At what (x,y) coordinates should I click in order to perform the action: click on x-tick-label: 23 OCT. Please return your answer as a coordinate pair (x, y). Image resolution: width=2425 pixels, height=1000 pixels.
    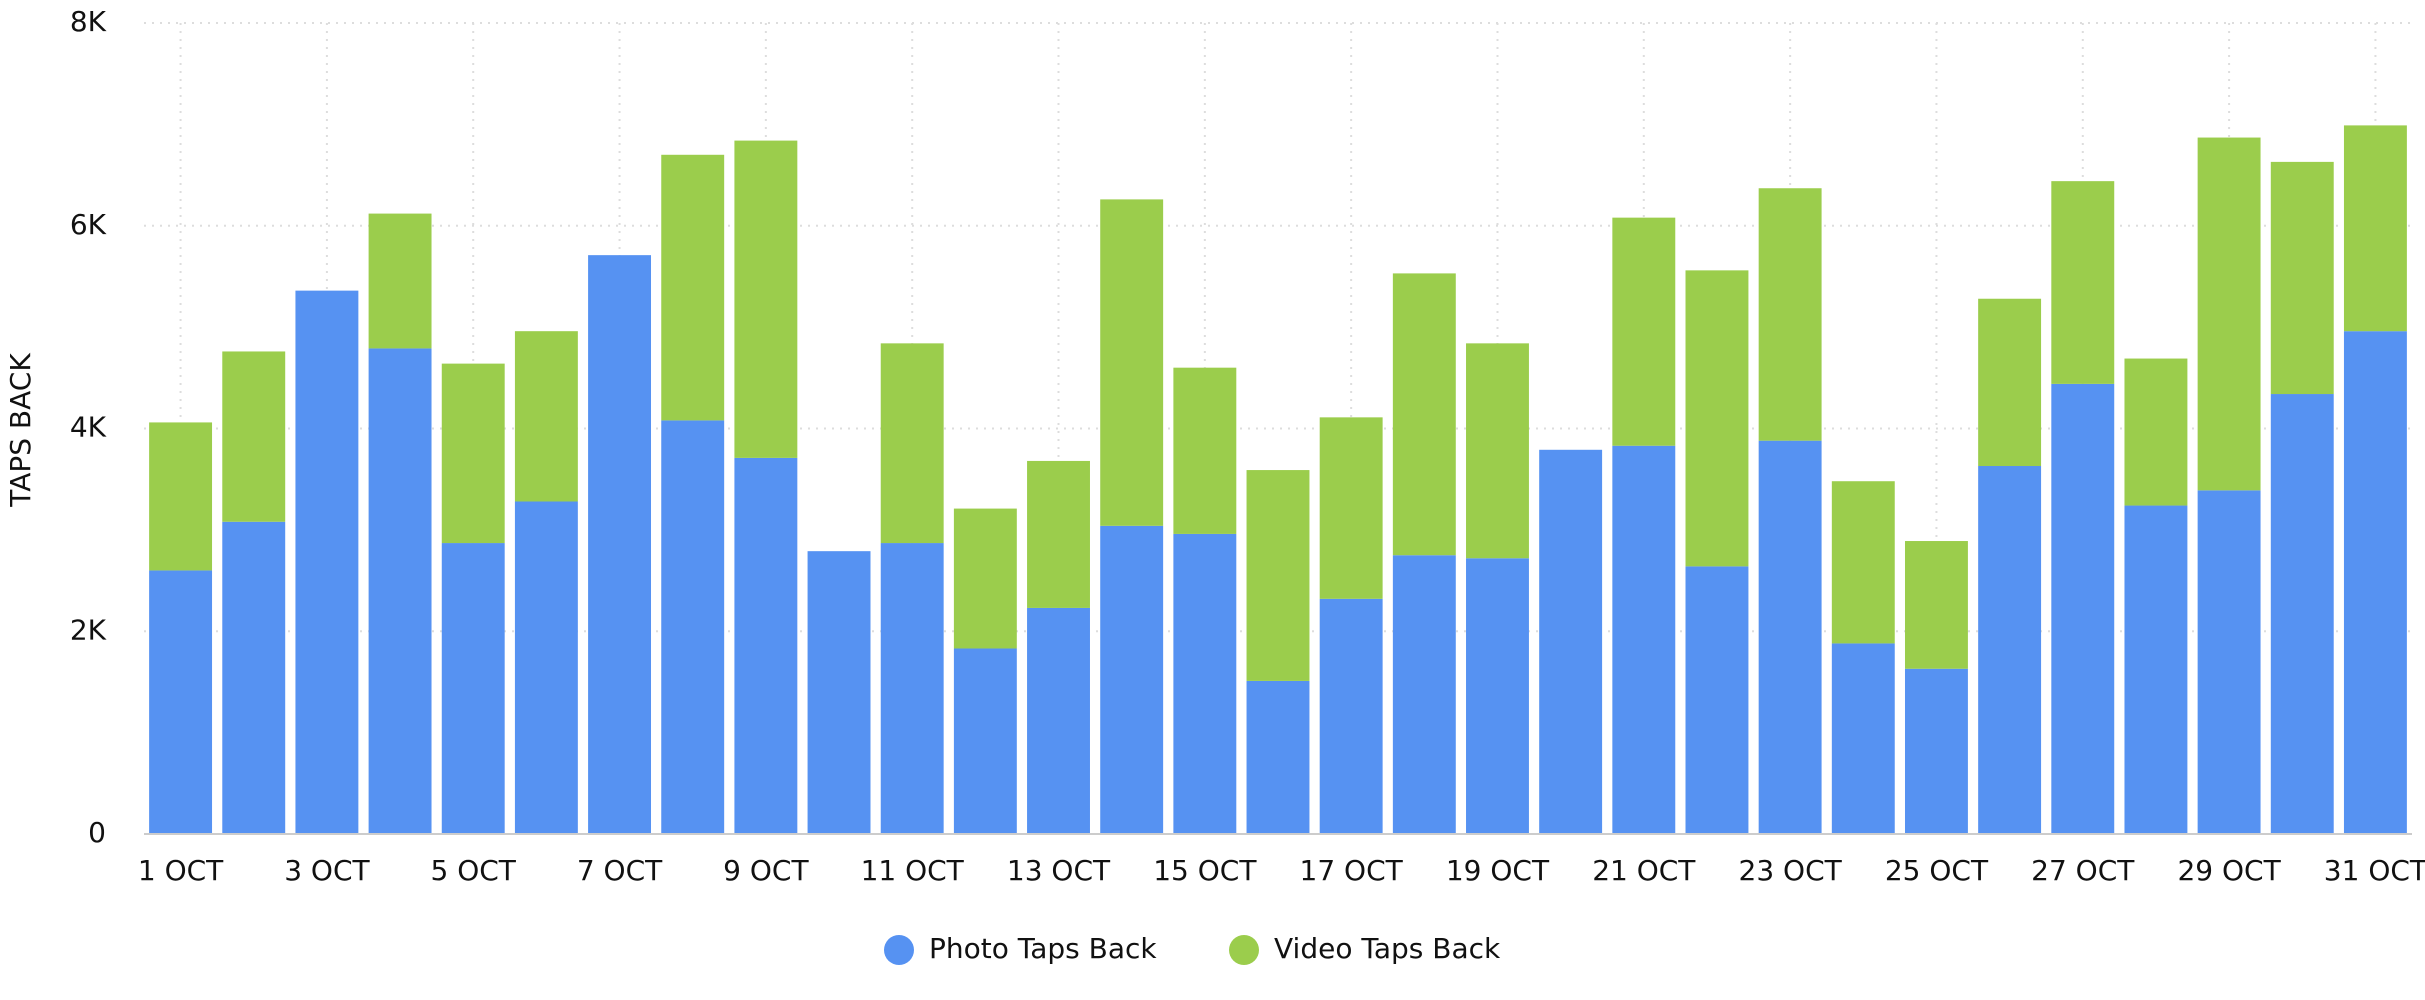
    Looking at the image, I should click on (1791, 870).